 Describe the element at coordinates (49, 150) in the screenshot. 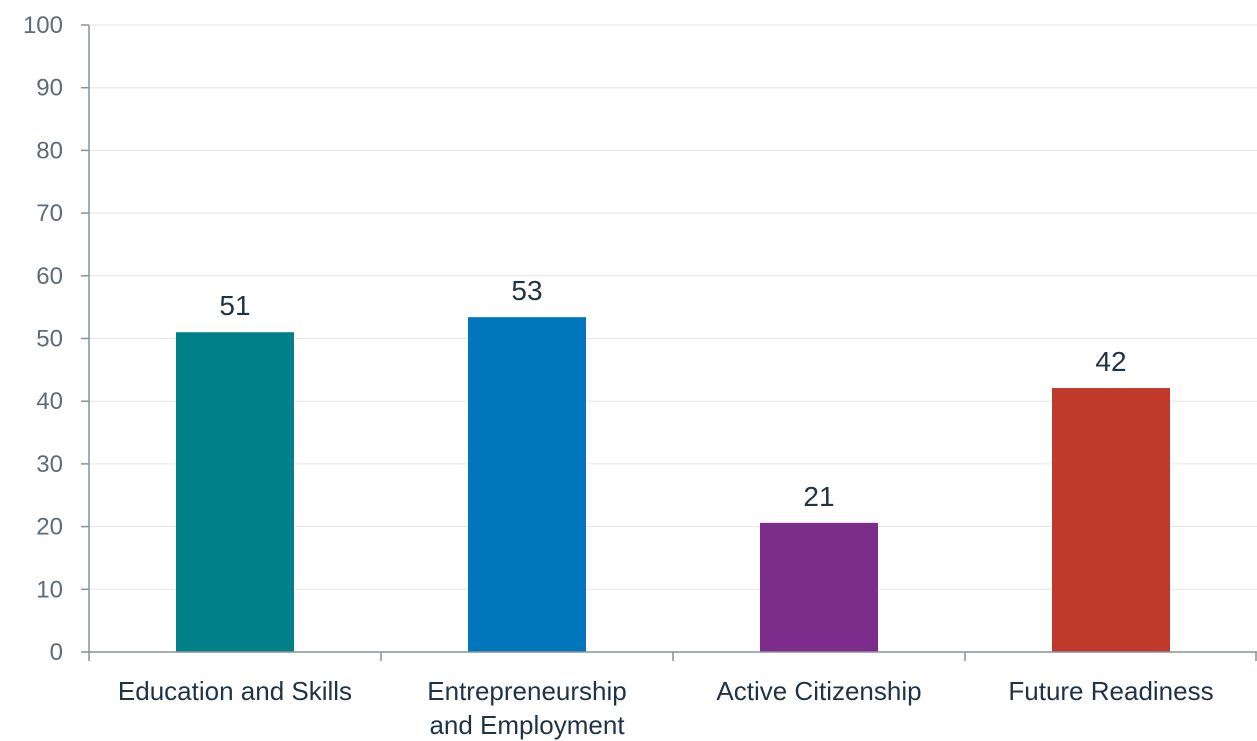

I see `y-tick-label: 80` at that location.